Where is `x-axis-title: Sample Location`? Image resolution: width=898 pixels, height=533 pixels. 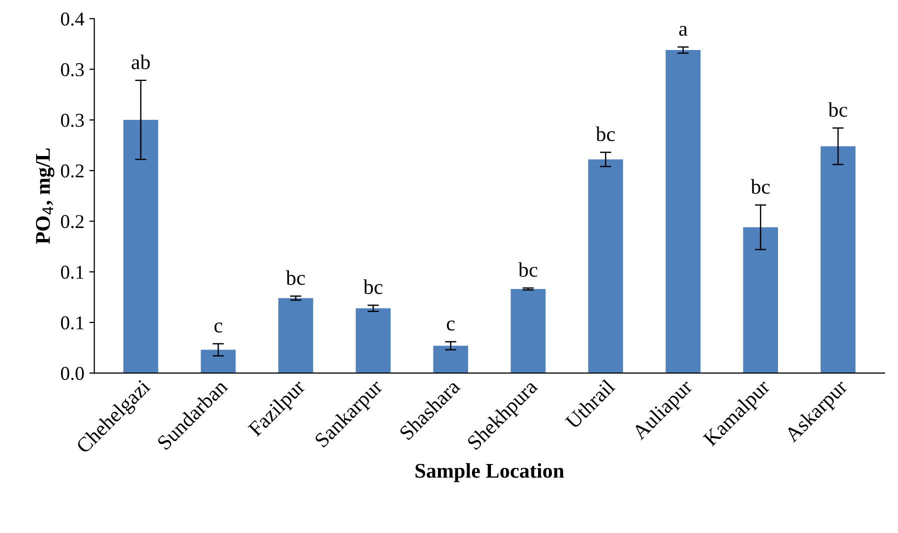 x-axis-title: Sample Location is located at coordinates (490, 472).